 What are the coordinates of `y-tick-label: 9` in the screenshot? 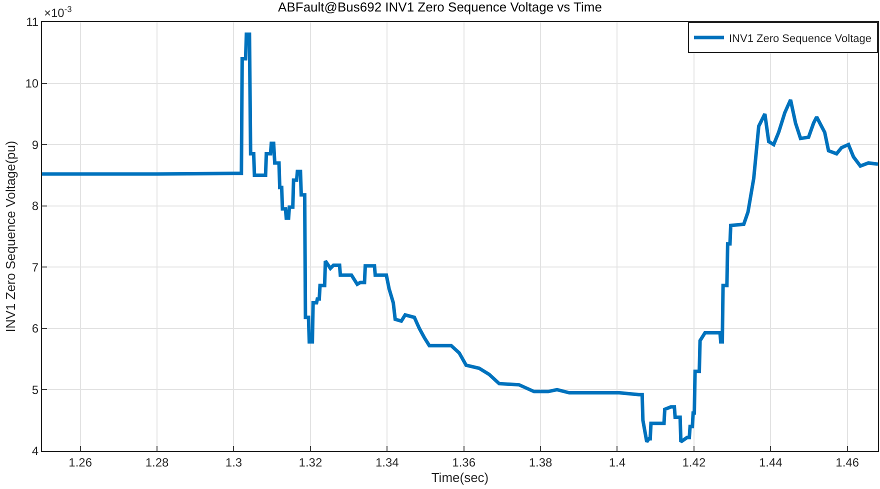 It's located at (35, 145).